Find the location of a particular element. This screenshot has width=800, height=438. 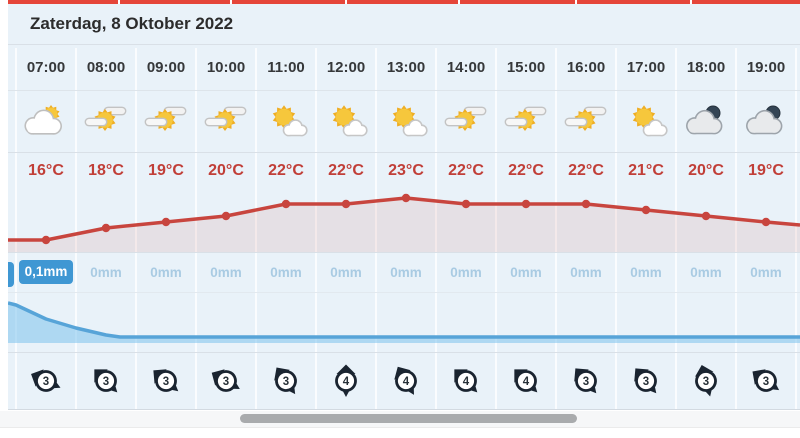

precipitation-chart is located at coordinates (404, 322).